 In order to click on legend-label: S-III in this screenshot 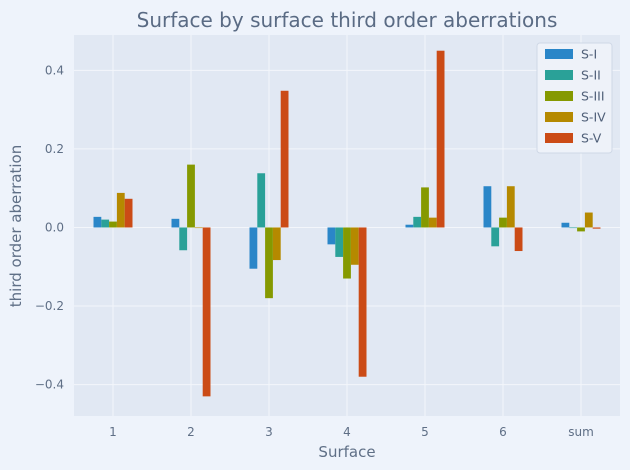, I will do `click(593, 96)`.